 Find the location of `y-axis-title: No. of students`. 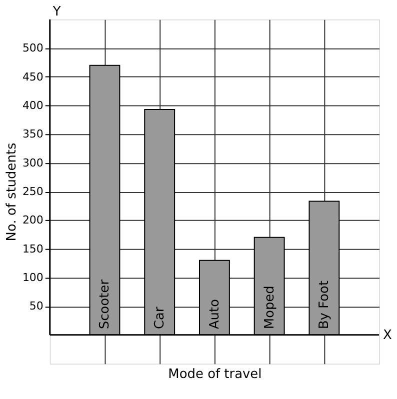

y-axis-title: No. of students is located at coordinates (12, 192).